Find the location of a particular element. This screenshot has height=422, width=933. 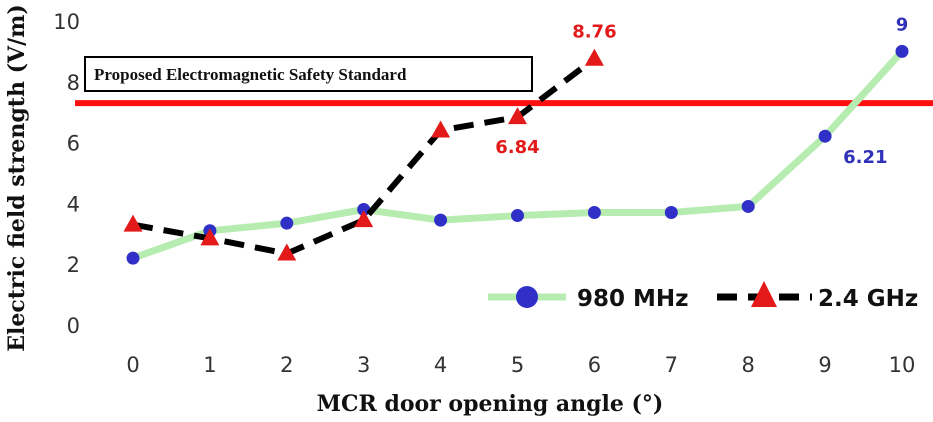

legend-980mhz-marker is located at coordinates (527, 297).